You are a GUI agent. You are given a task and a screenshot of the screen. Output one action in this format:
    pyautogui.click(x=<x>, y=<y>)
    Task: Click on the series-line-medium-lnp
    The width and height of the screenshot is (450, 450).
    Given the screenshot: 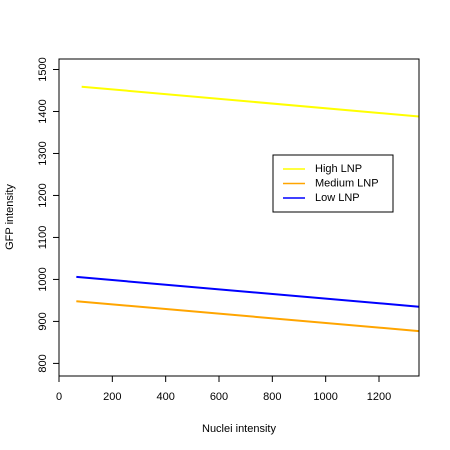 What is the action you would take?
    pyautogui.click(x=248, y=316)
    